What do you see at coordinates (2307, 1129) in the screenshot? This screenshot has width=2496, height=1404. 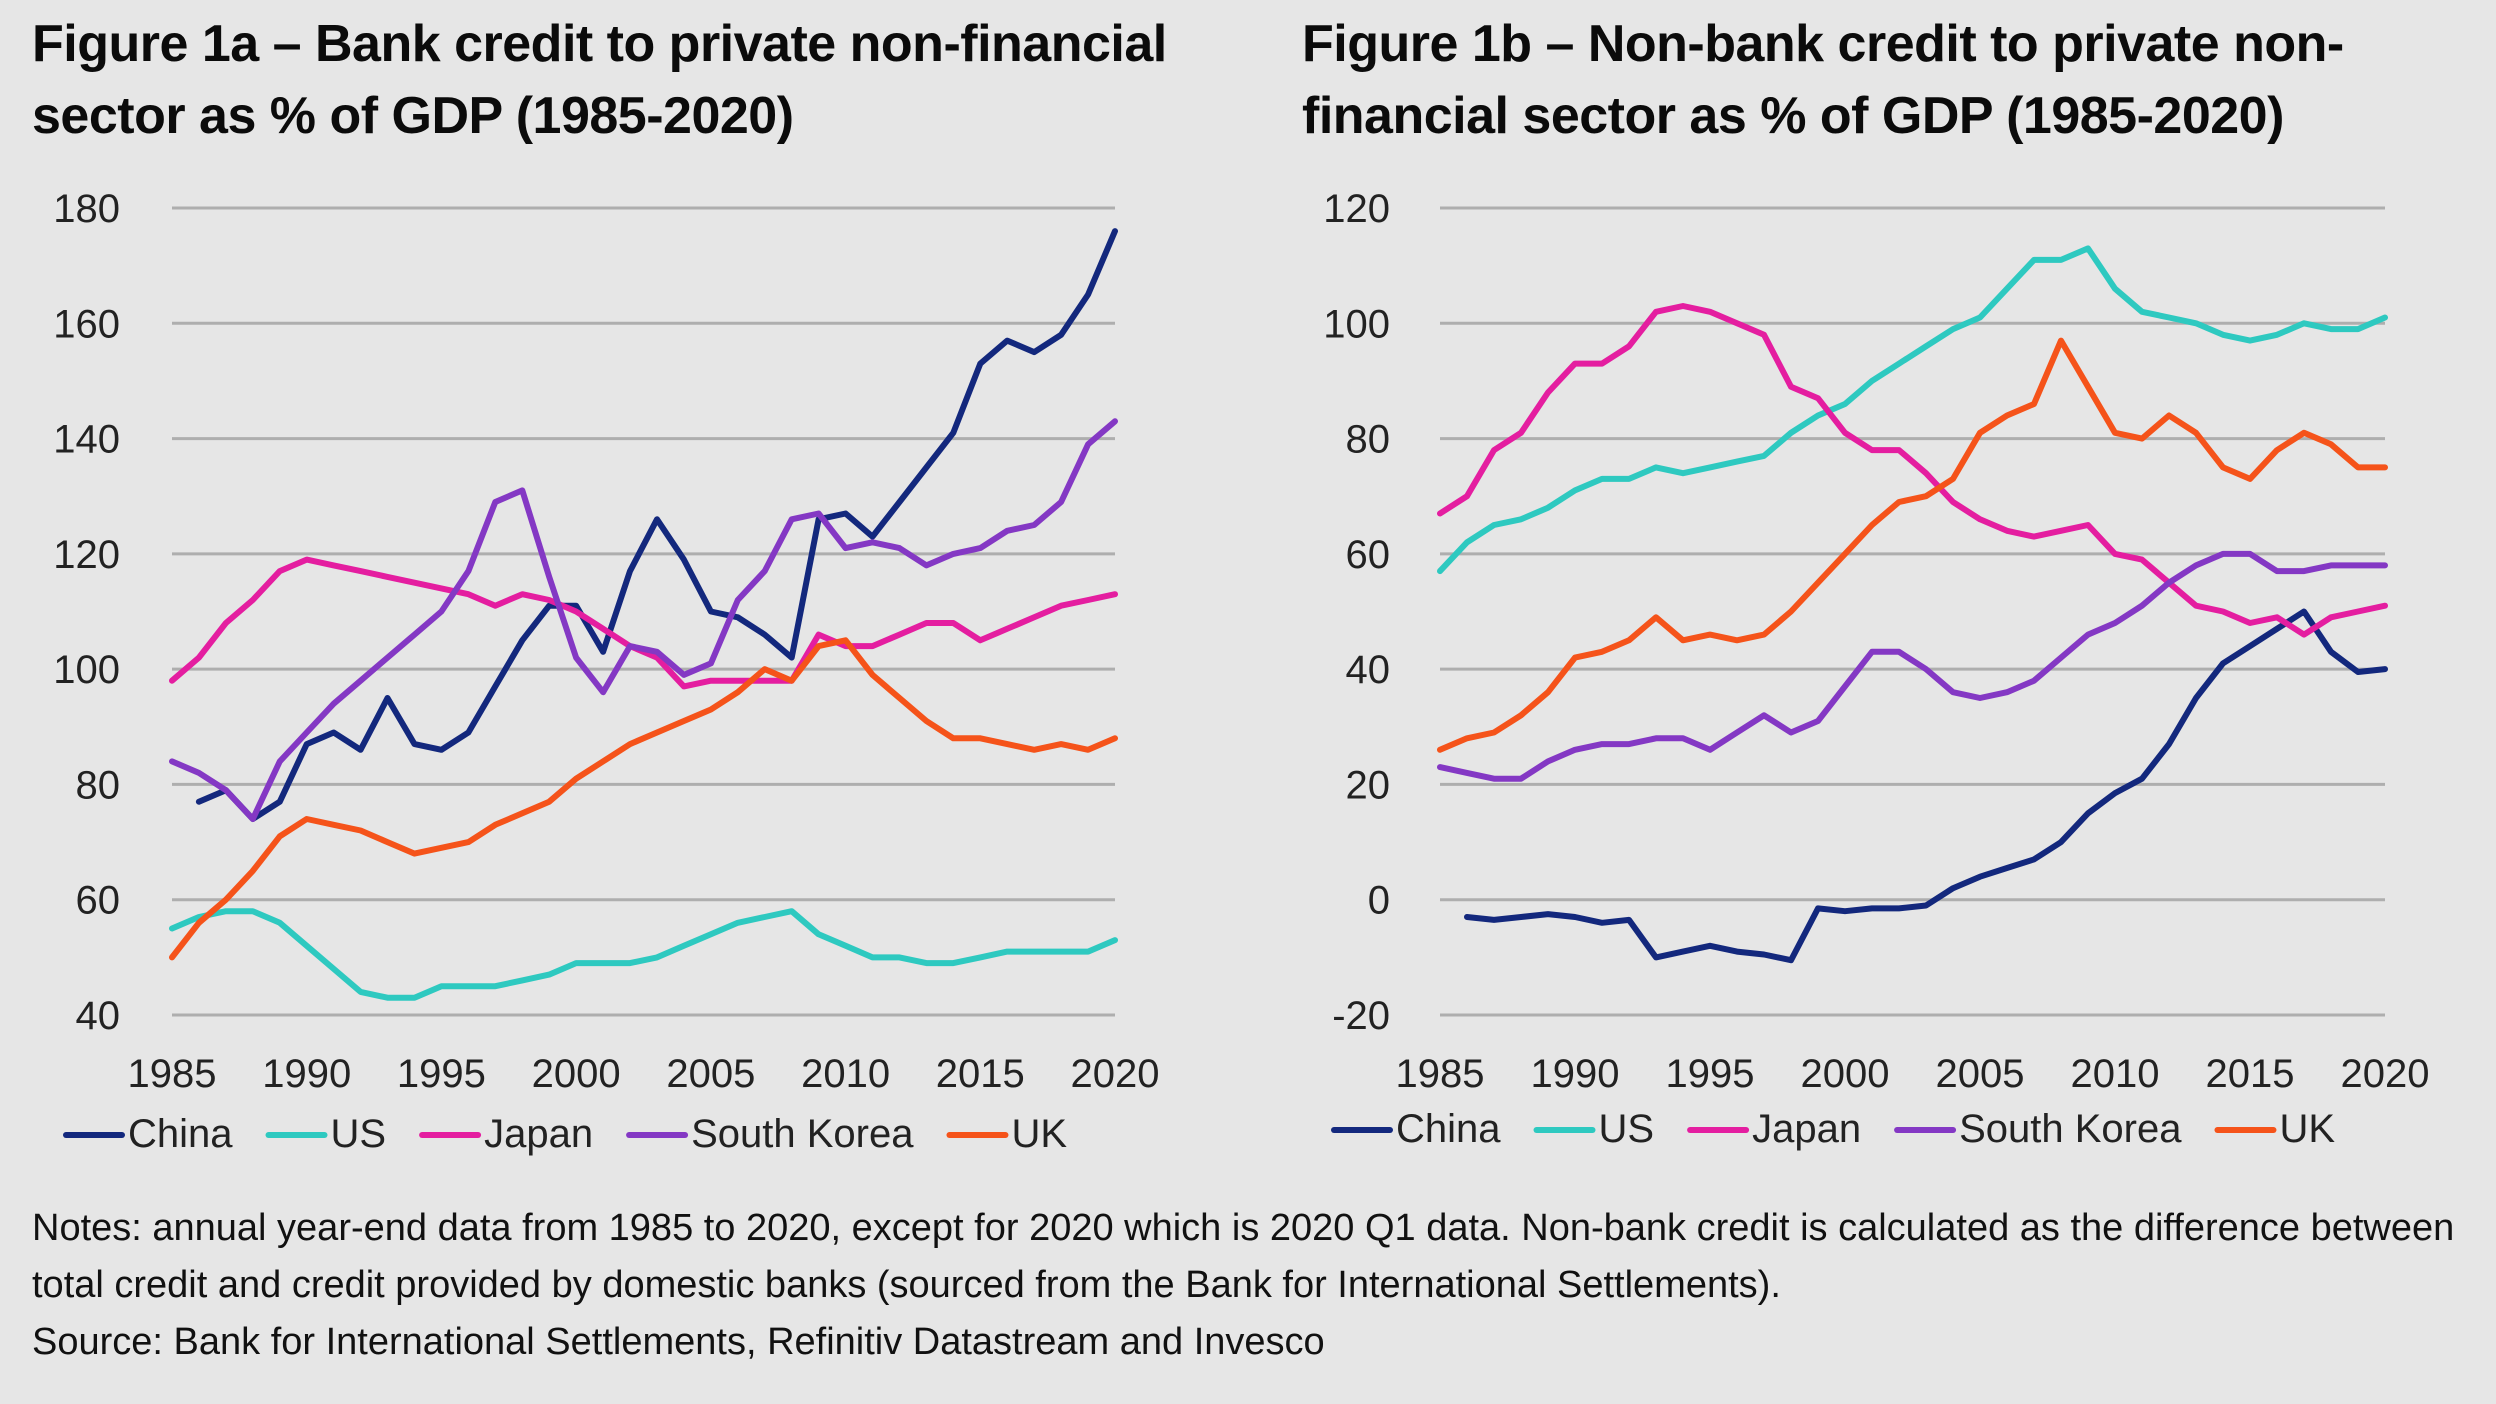 I see `fig1b-legend-label-uk: UK` at bounding box center [2307, 1129].